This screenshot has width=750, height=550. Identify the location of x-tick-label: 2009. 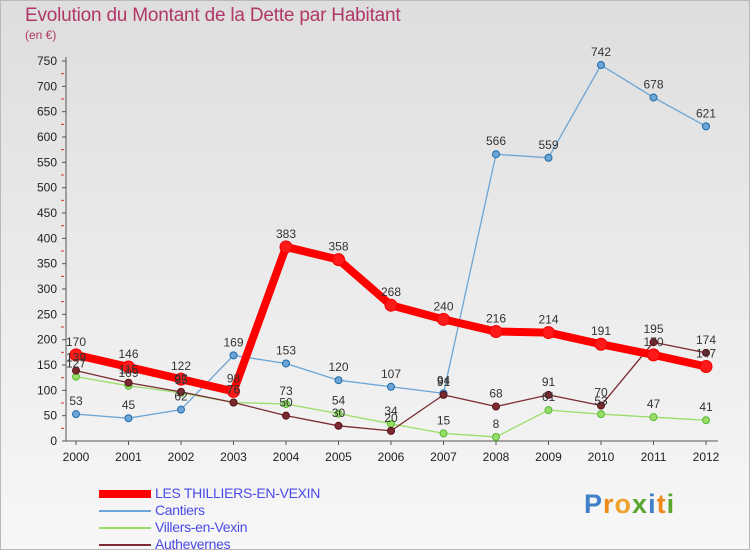
(548, 457).